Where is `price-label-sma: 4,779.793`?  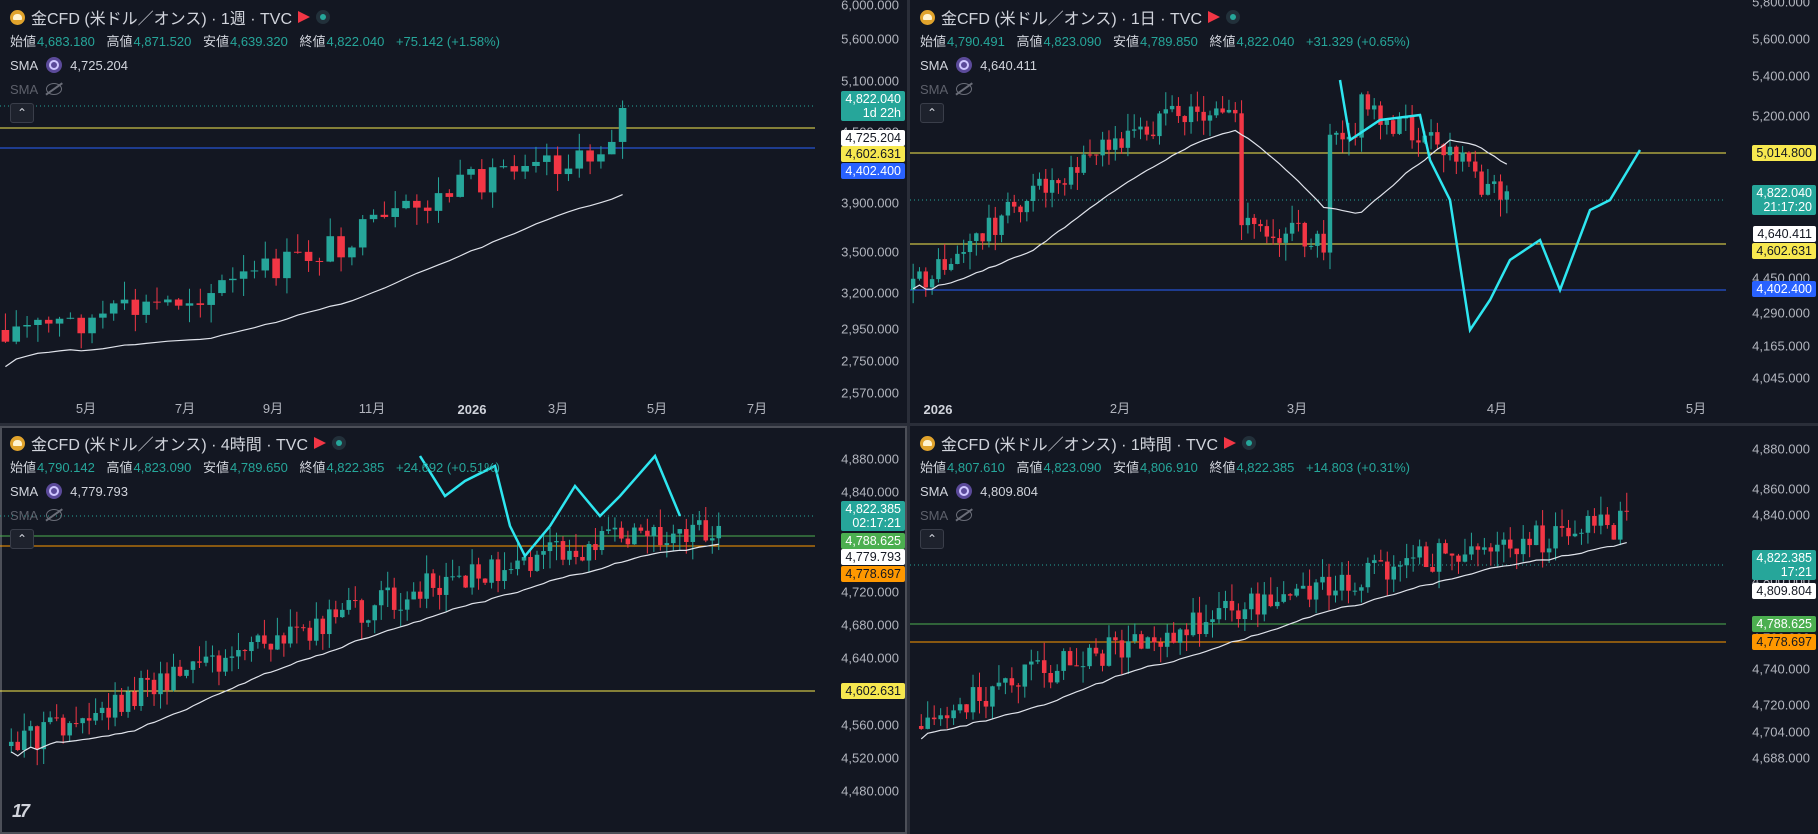
price-label-sma: 4,779.793 is located at coordinates (873, 557).